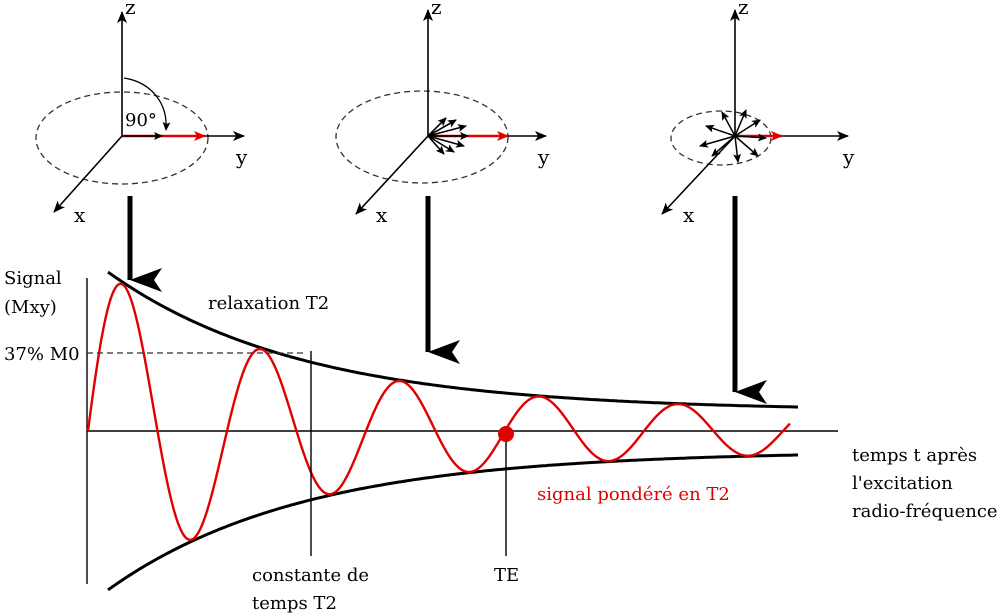  Describe the element at coordinates (30, 307) in the screenshot. I see `y-axis-label-mxy: (Mxy)` at that location.